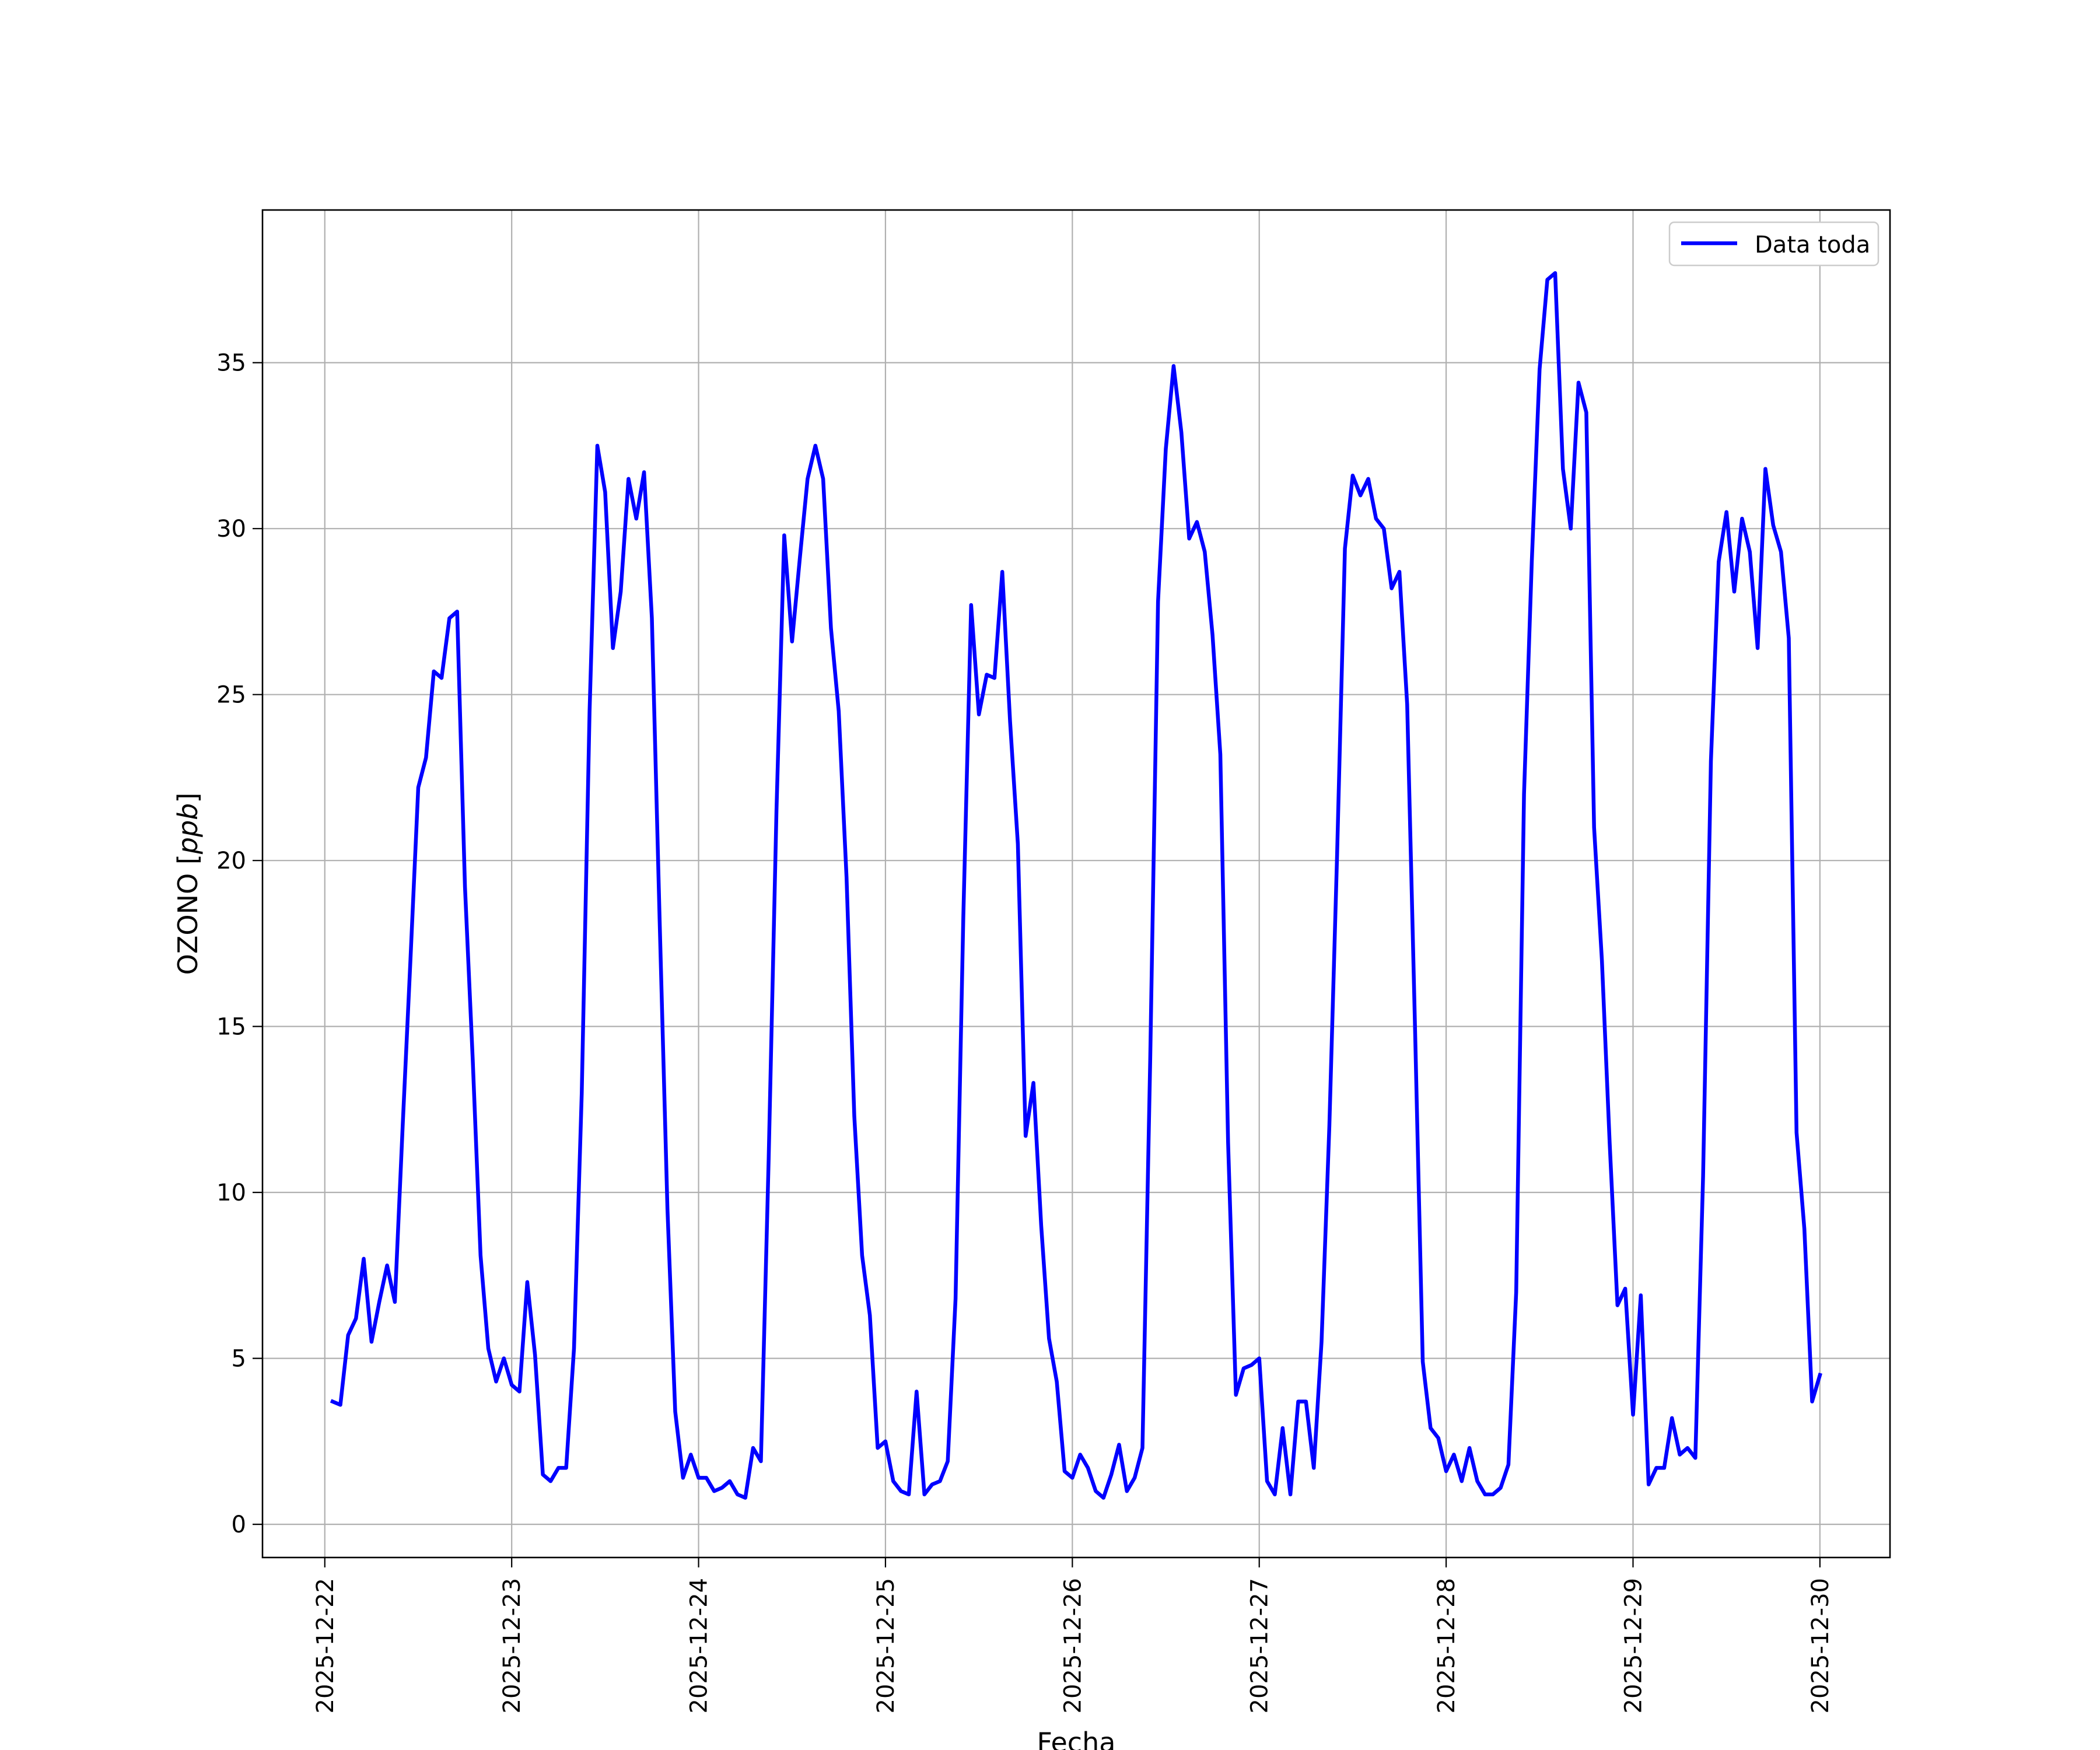 The image size is (2100, 1750). I want to click on x-tick-label: 2025-12-24, so click(699, 1645).